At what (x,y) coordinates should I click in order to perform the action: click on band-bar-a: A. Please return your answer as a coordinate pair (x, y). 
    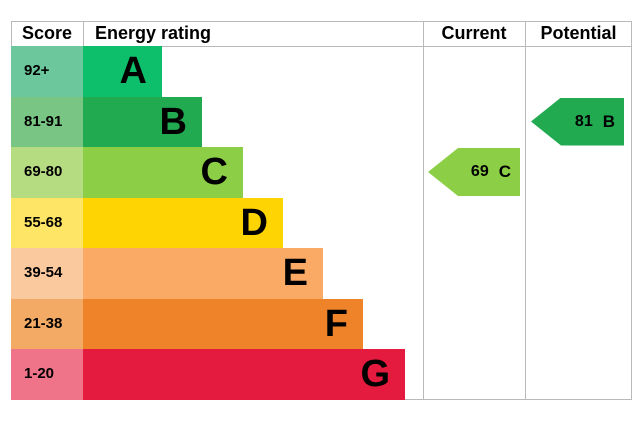
    Looking at the image, I should click on (122, 71).